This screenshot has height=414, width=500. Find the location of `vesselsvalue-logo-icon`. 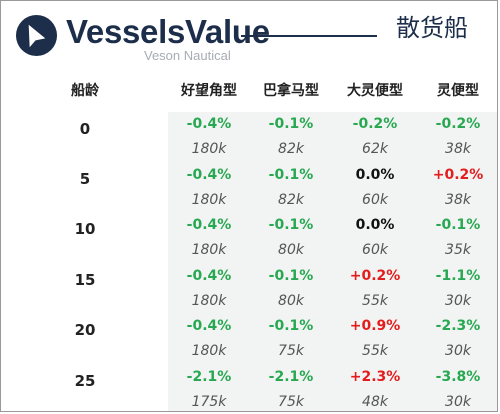

vesselsvalue-logo-icon is located at coordinates (36, 35).